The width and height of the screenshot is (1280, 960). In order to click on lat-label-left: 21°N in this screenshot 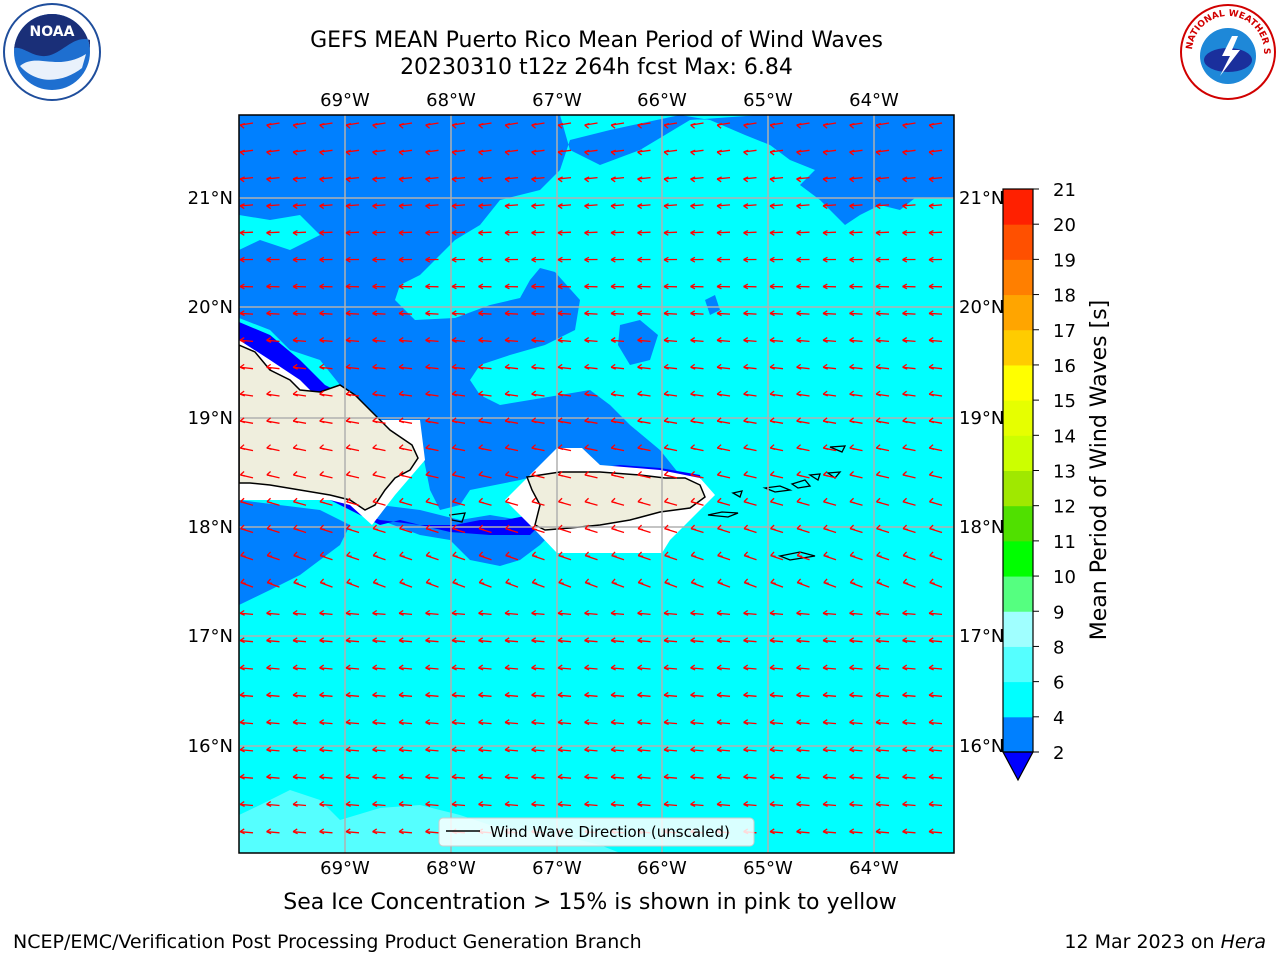, I will do `click(210, 198)`.